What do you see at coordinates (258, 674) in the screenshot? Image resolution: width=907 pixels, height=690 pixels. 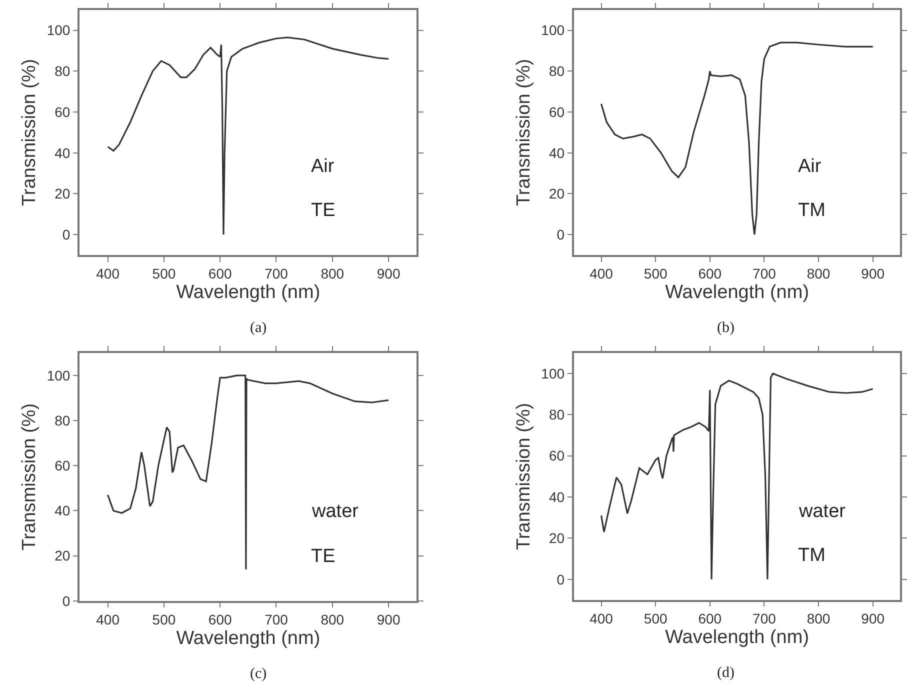 I see `text: (c)` at bounding box center [258, 674].